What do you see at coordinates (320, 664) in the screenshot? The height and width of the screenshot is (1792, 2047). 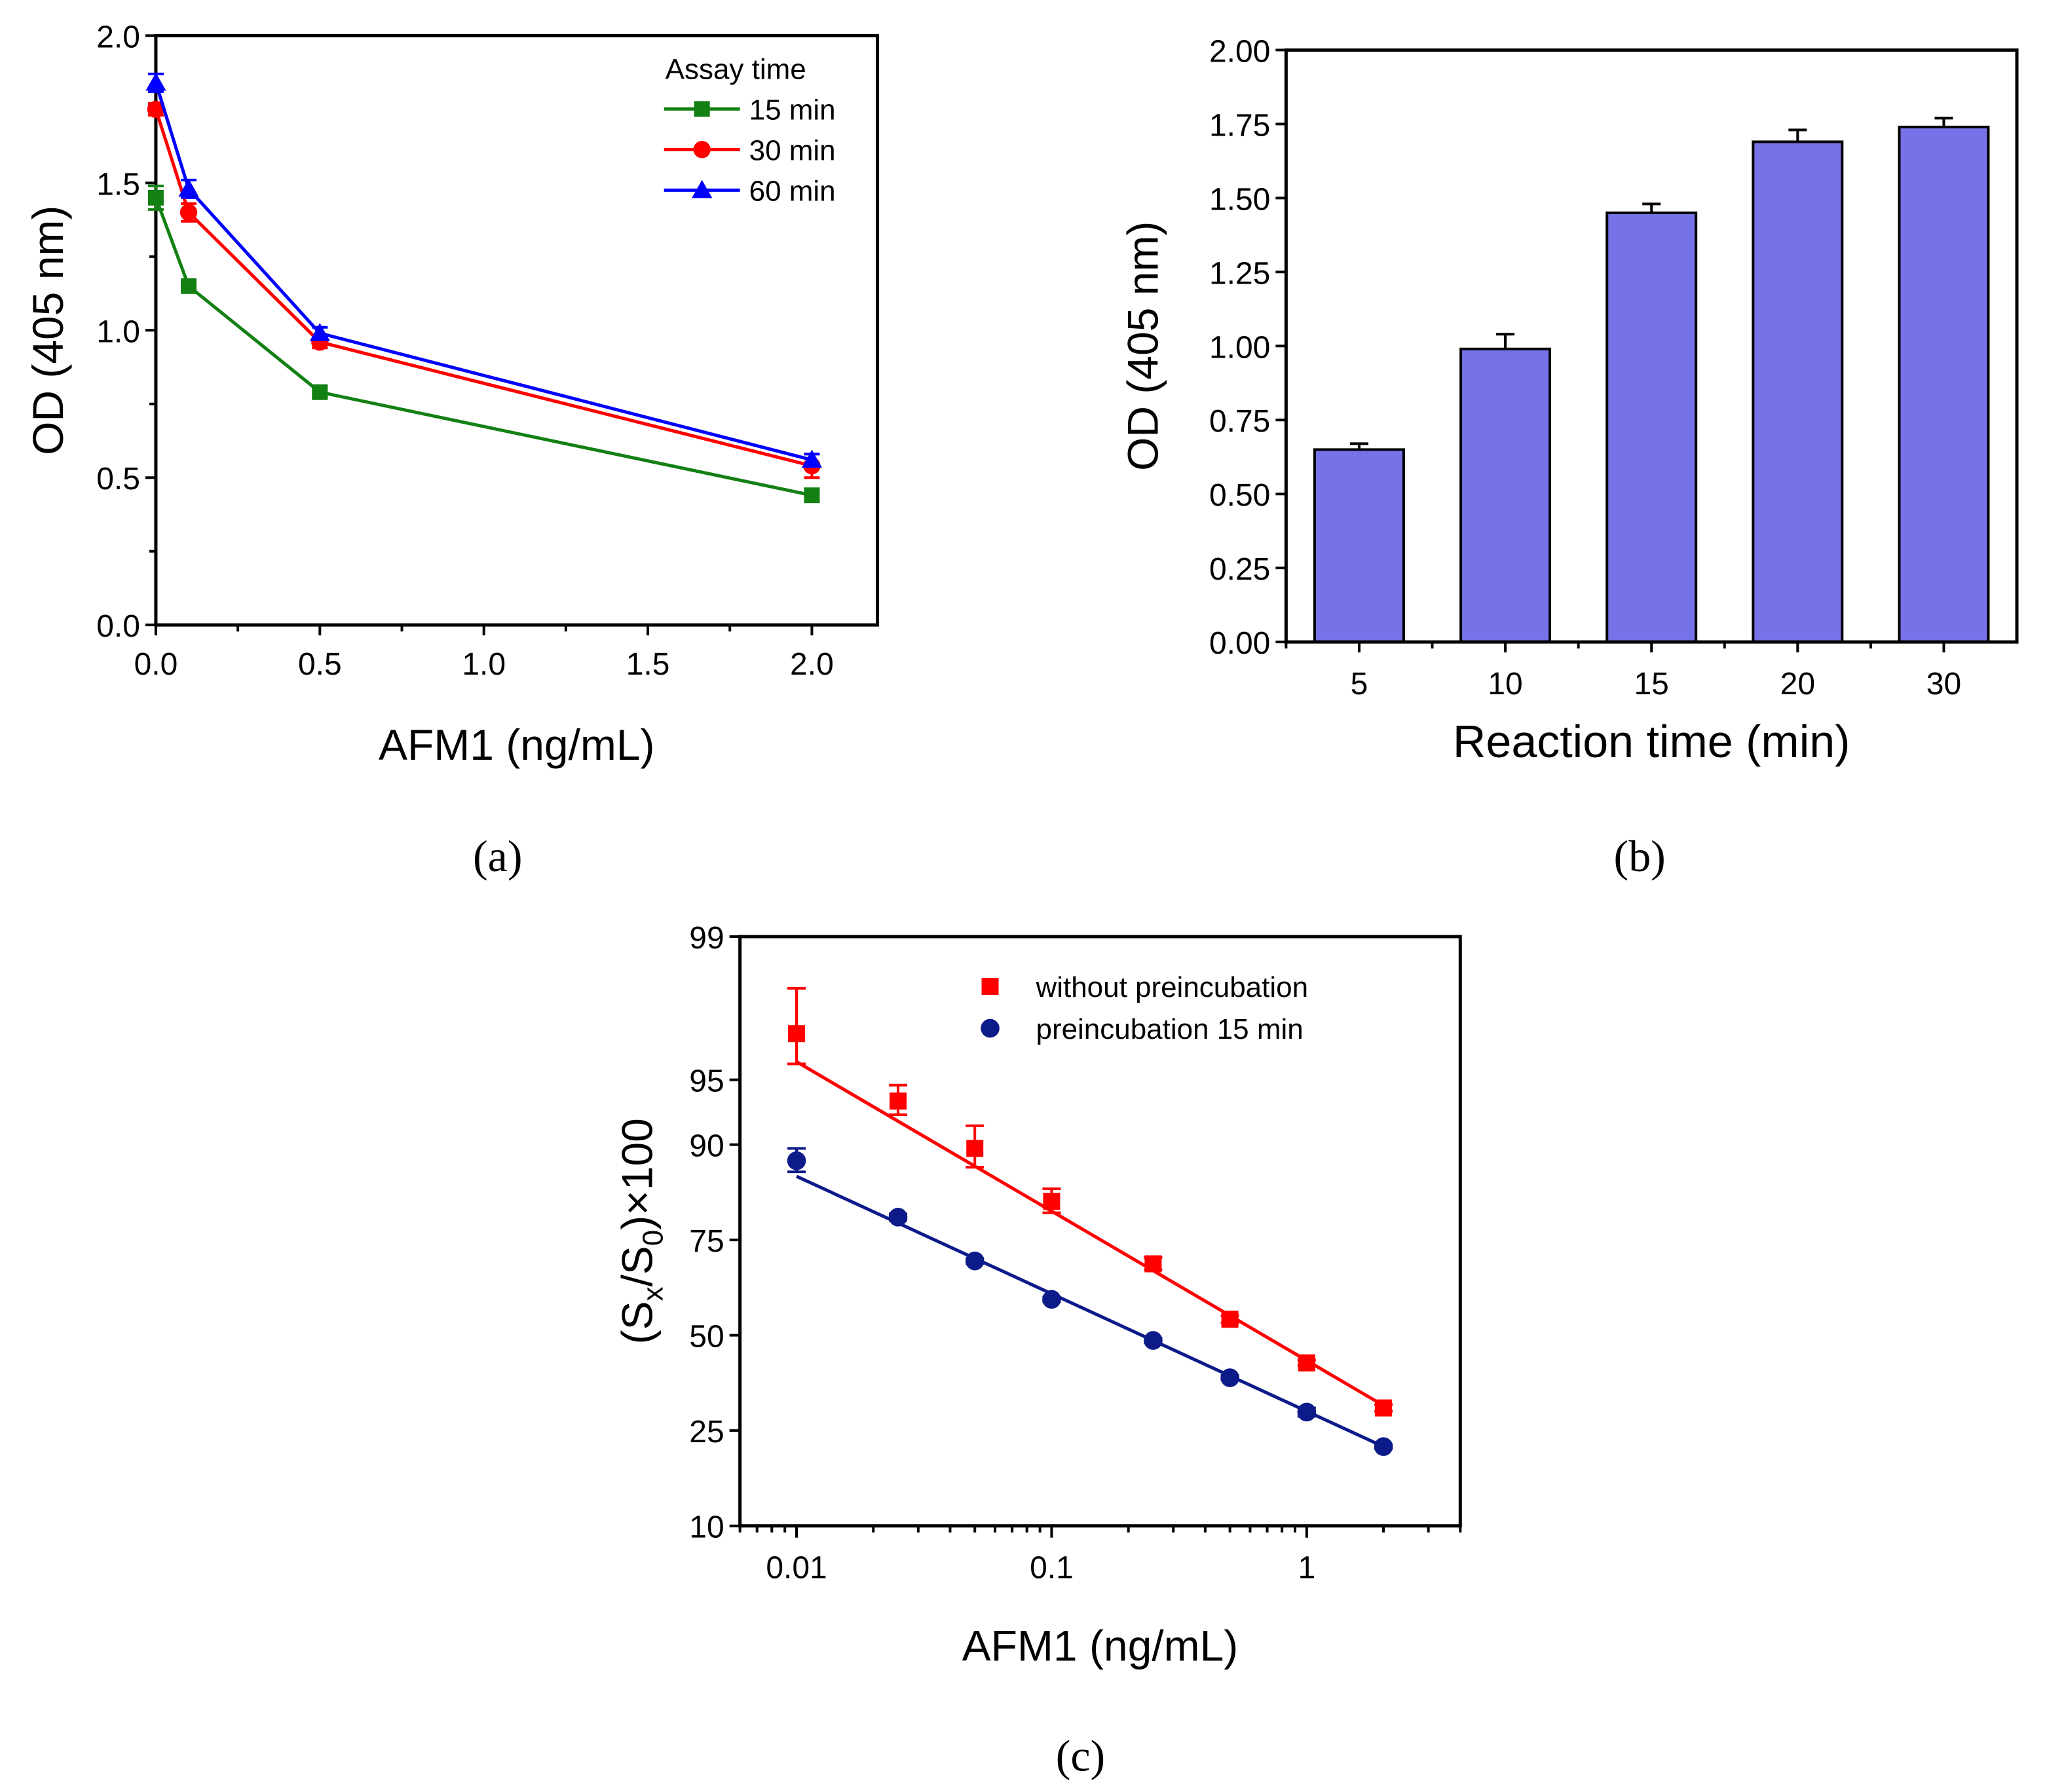 I see `x-tick-label: 0.5` at bounding box center [320, 664].